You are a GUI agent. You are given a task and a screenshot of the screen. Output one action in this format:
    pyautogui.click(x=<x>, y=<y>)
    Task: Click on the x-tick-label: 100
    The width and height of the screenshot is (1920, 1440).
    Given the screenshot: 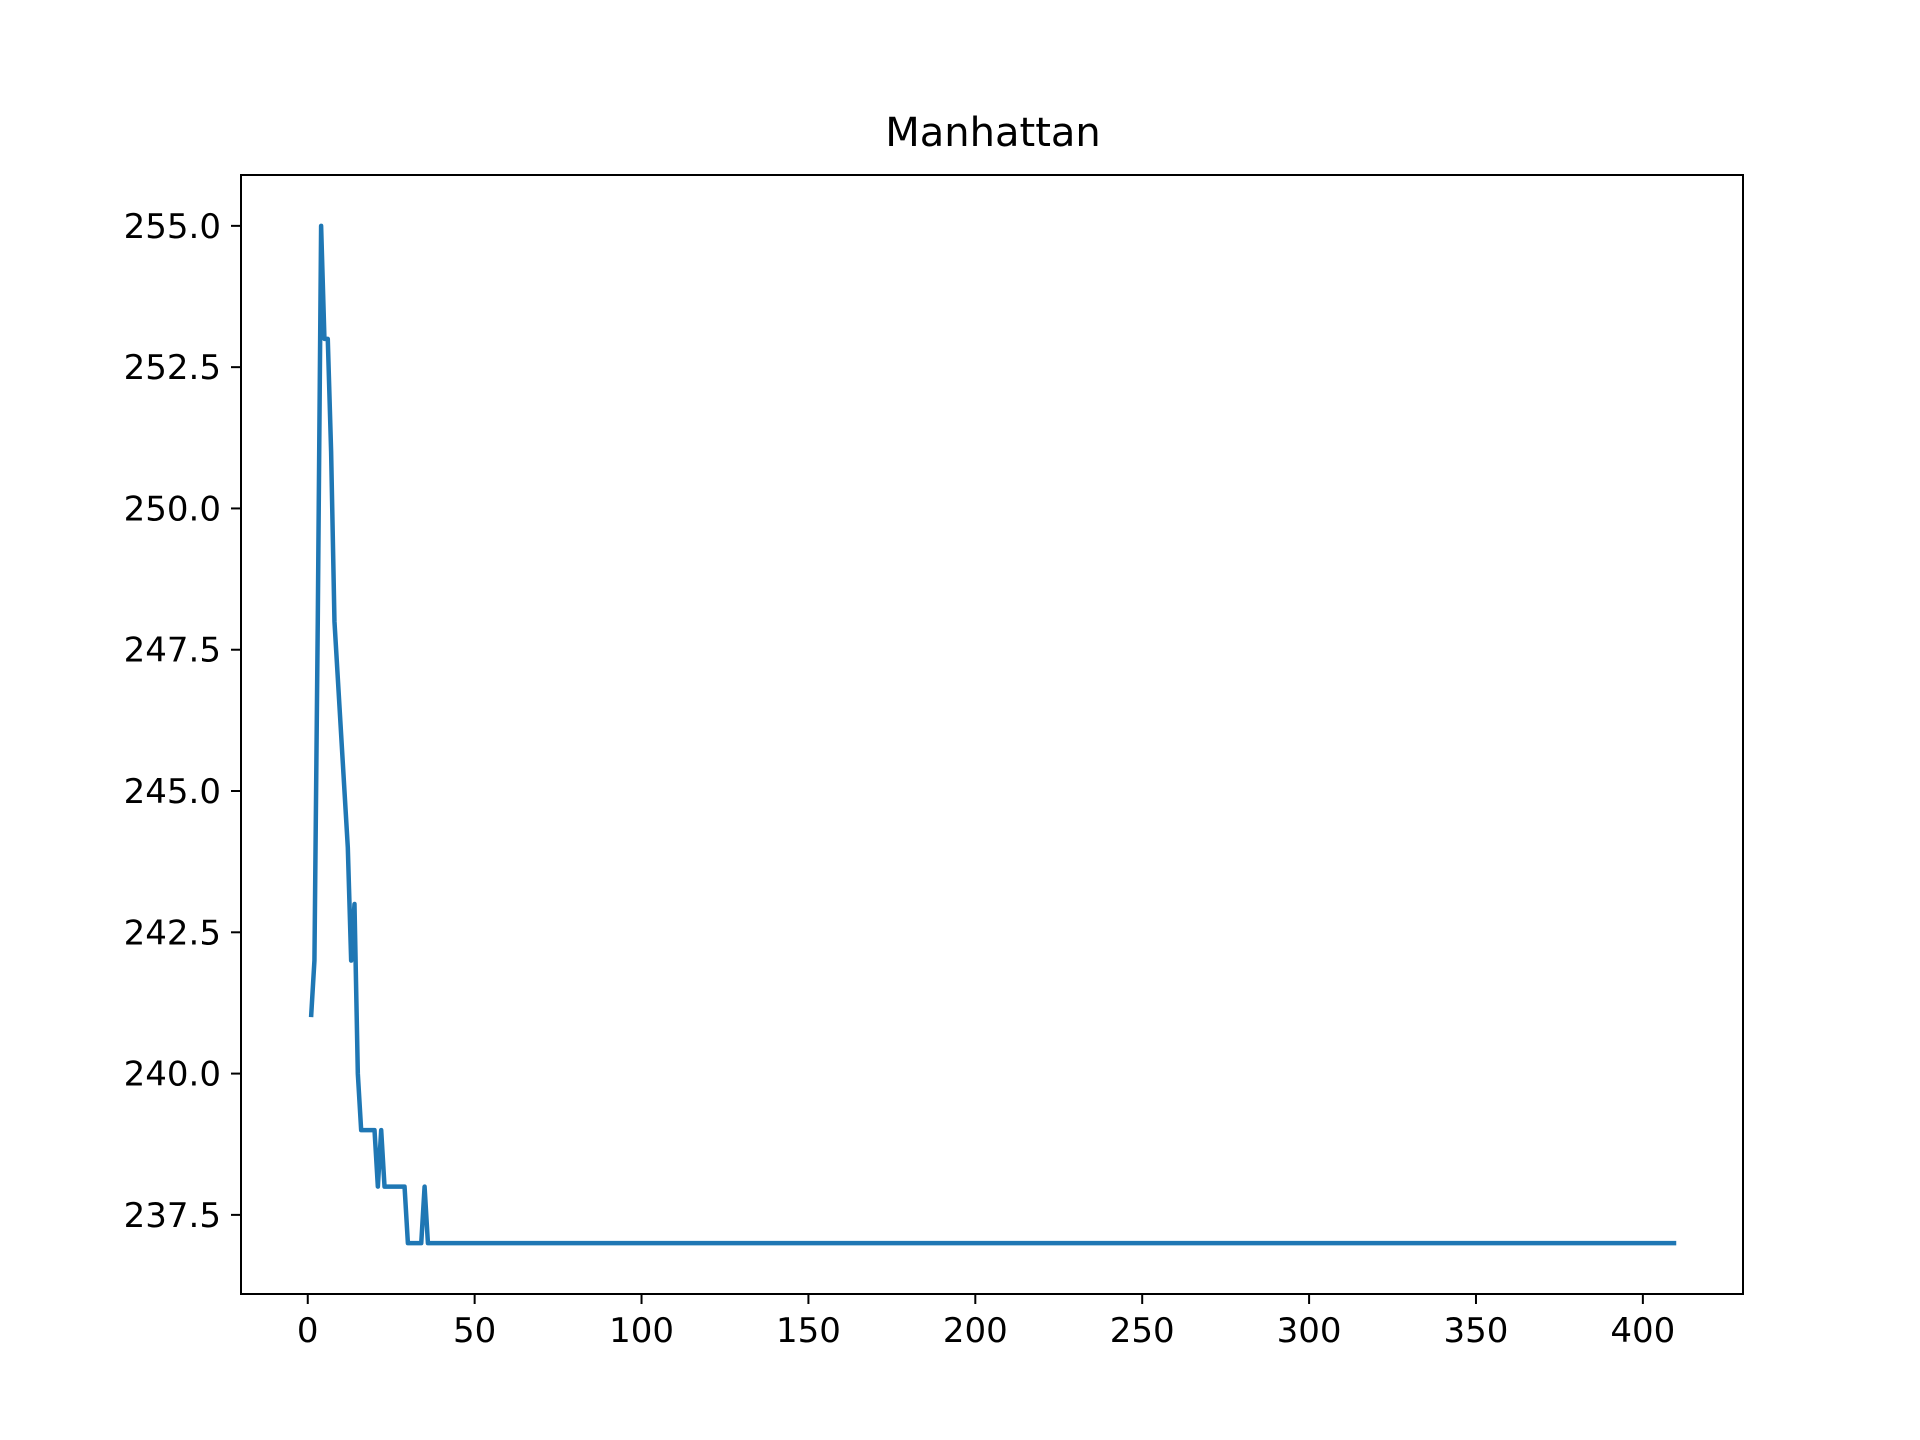 What is the action you would take?
    pyautogui.click(x=641, y=1331)
    